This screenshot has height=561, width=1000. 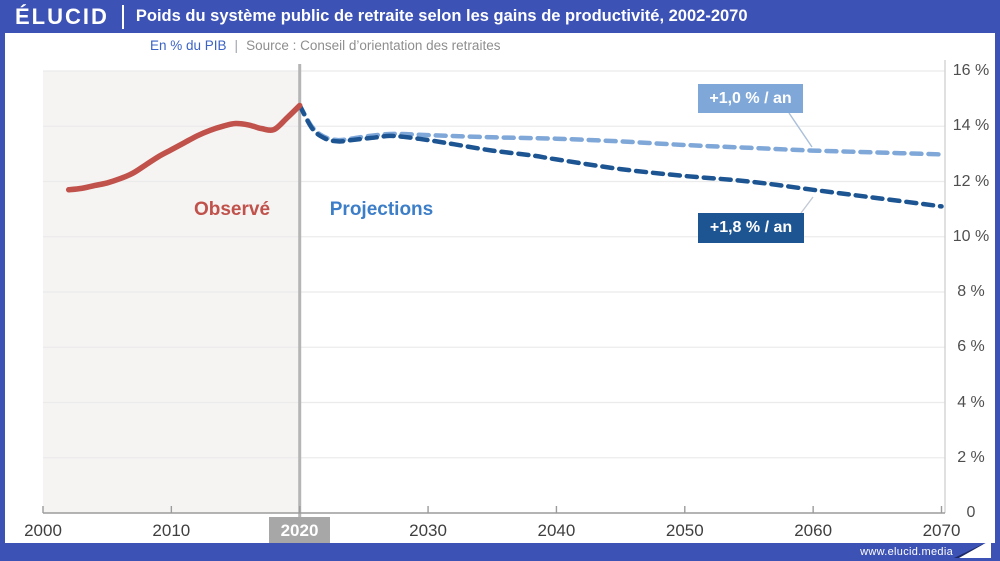 I want to click on website-label: www.elucid.media, so click(x=906, y=552).